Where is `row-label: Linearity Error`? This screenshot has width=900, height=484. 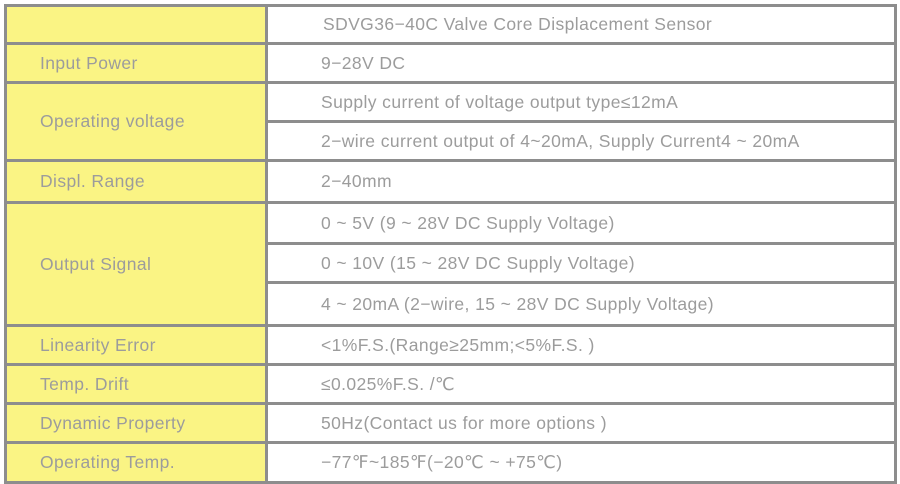 row-label: Linearity Error is located at coordinates (136, 345).